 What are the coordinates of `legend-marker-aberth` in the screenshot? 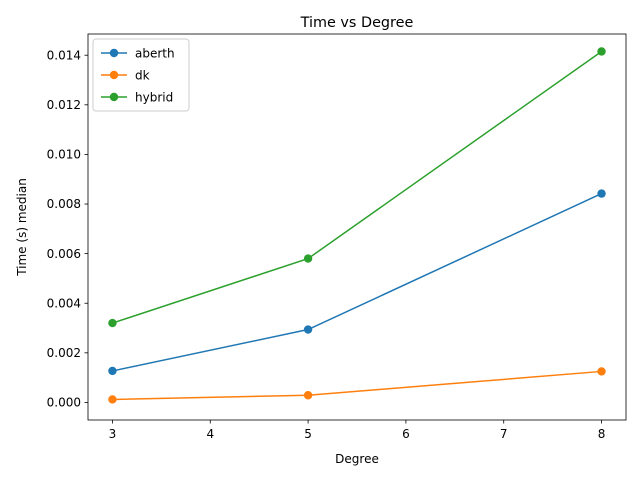 It's located at (114, 53).